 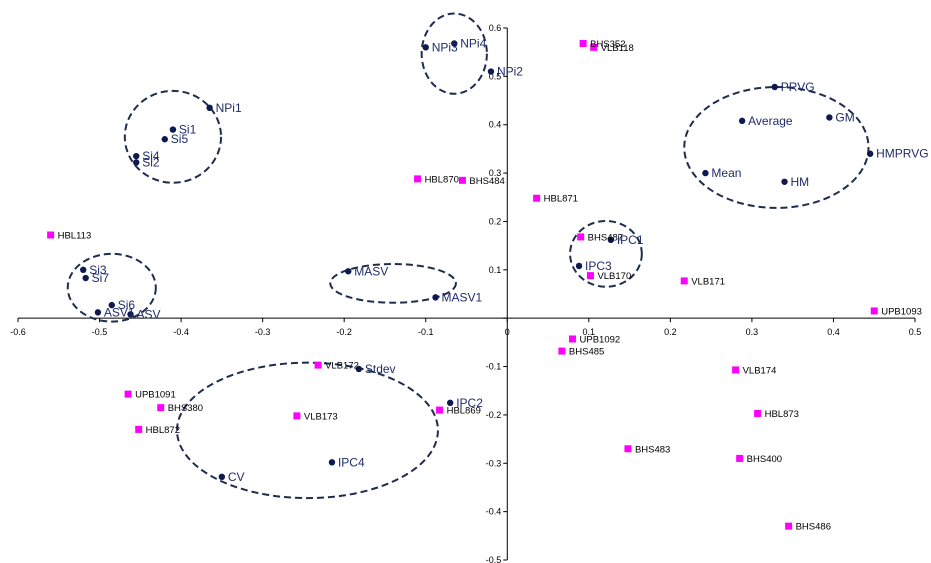 What do you see at coordinates (770, 121) in the screenshot?
I see `stability-index-label: Average` at bounding box center [770, 121].